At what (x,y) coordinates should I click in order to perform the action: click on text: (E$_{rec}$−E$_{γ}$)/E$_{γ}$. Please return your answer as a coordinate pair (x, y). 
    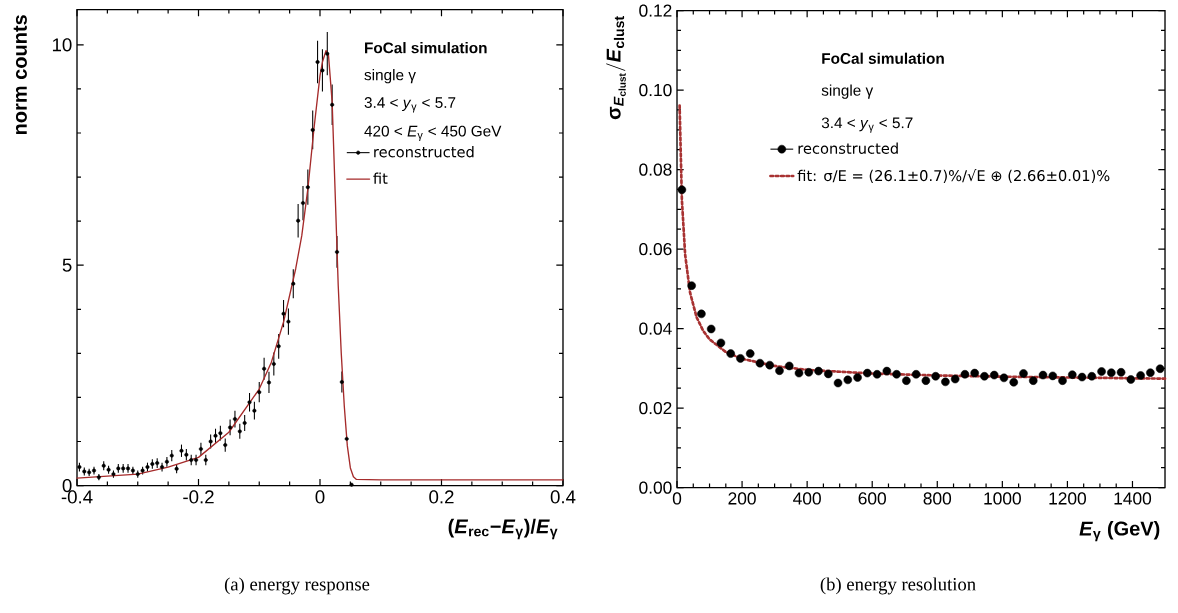
    Looking at the image, I should click on (503, 529).